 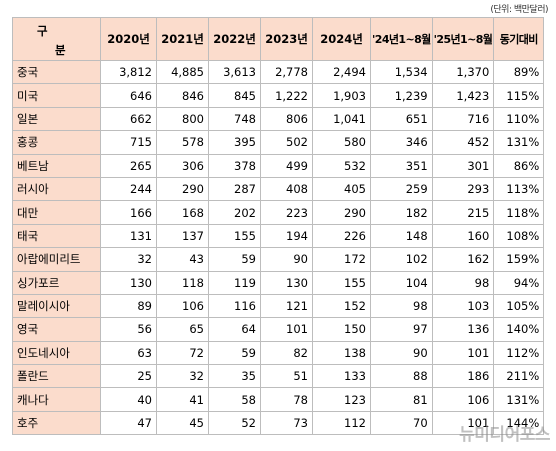 I want to click on value-cell: 168, so click(x=182, y=212).